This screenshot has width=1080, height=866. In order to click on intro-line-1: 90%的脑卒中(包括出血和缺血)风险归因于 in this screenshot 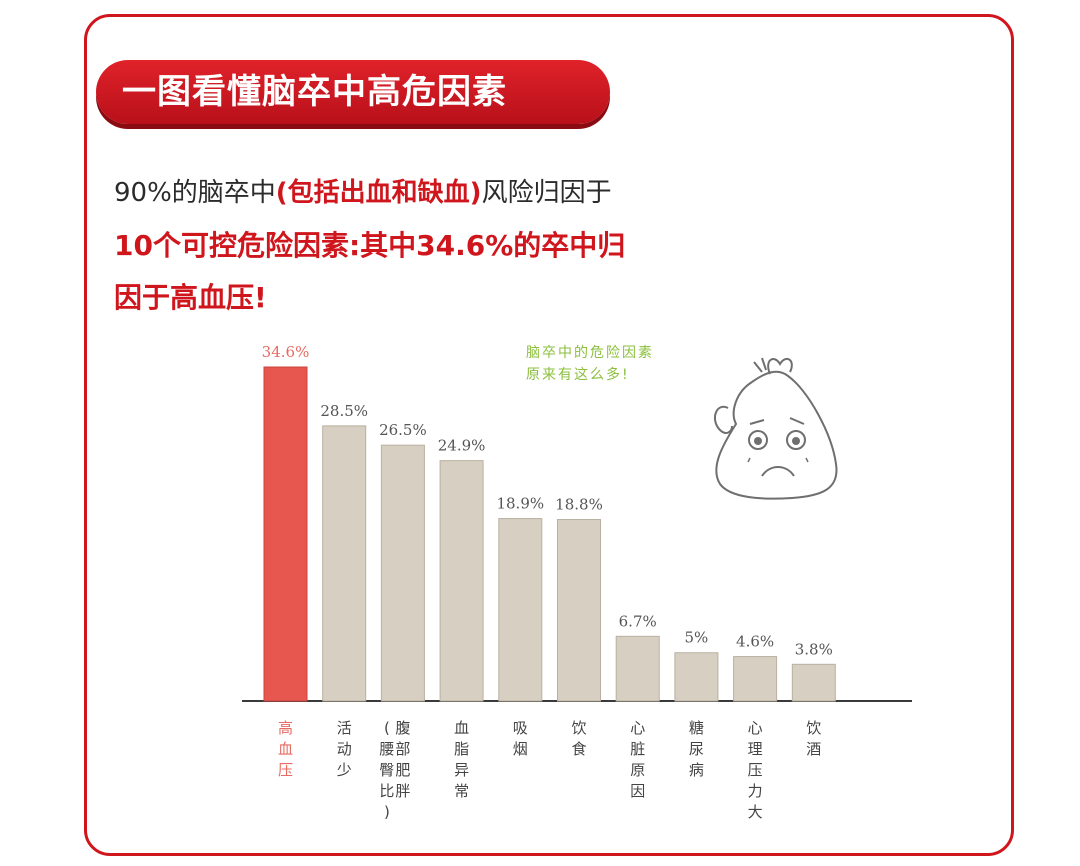, I will do `click(363, 190)`.